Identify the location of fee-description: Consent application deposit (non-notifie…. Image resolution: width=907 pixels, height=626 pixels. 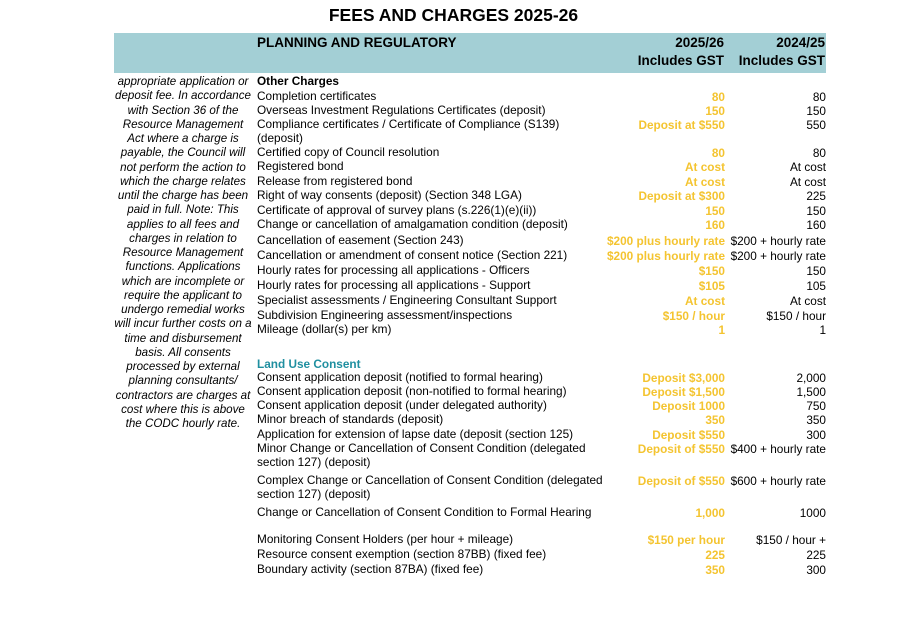
(412, 391).